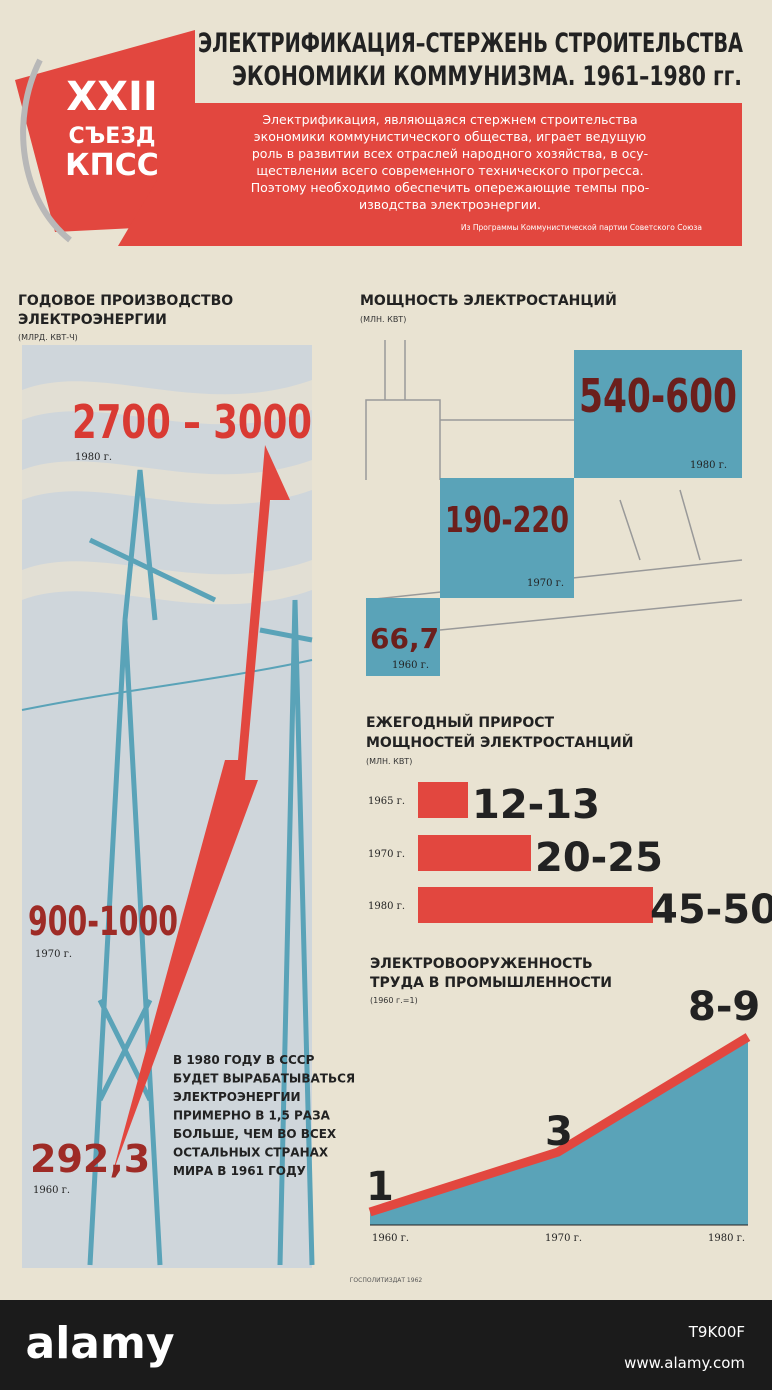  Describe the element at coordinates (450, 204) in the screenshot. I see `quote-line: изводства электроэнергии.` at that location.